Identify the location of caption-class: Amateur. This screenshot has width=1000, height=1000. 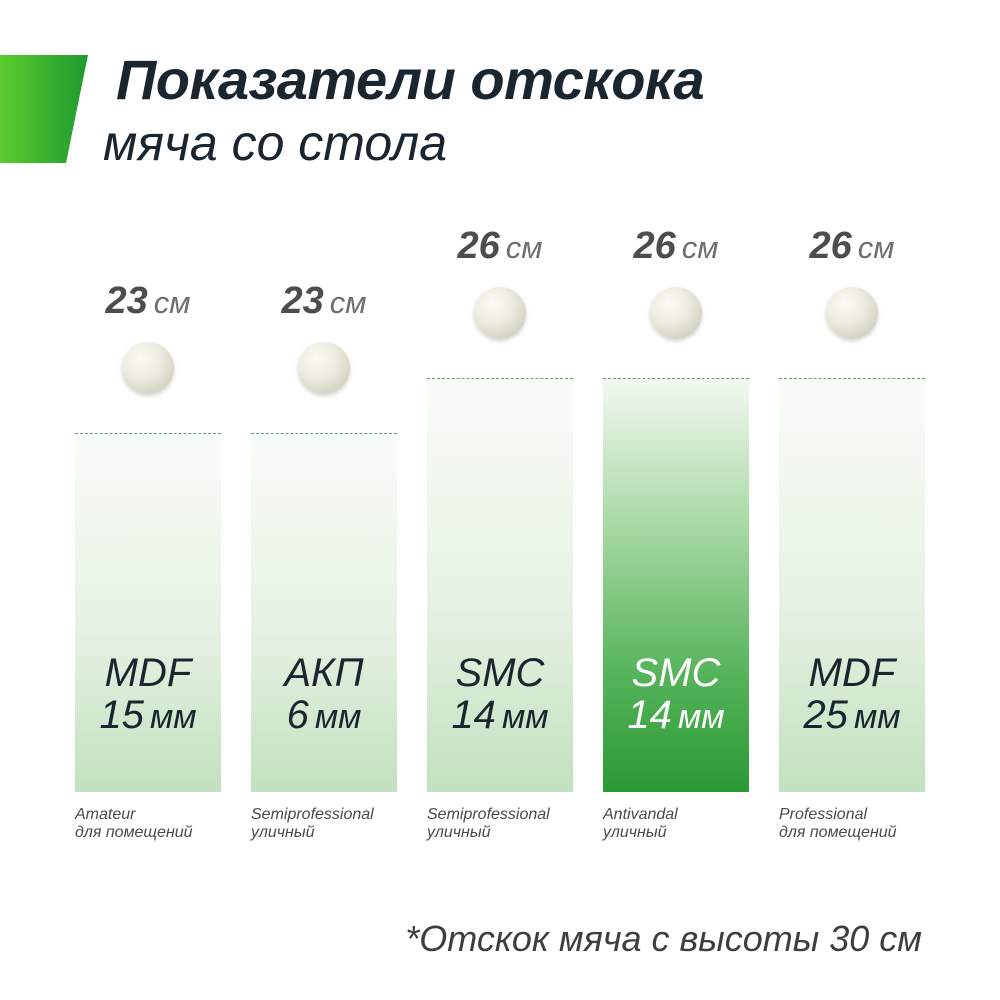
(105, 814).